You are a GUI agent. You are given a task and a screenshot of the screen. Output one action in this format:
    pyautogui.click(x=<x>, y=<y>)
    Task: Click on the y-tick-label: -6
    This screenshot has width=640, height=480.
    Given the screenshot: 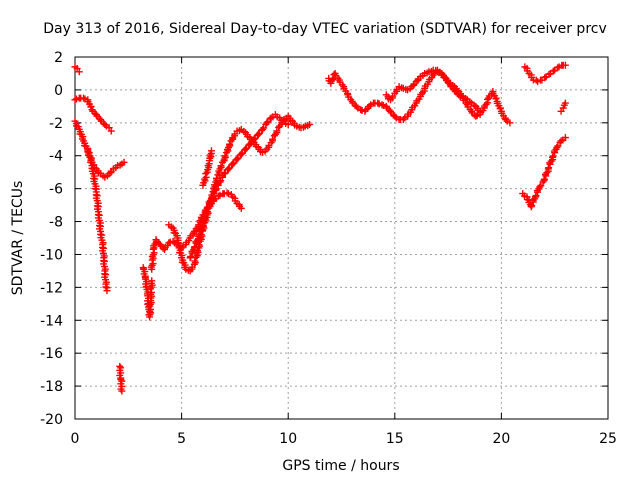 What is the action you would take?
    pyautogui.click(x=56, y=190)
    